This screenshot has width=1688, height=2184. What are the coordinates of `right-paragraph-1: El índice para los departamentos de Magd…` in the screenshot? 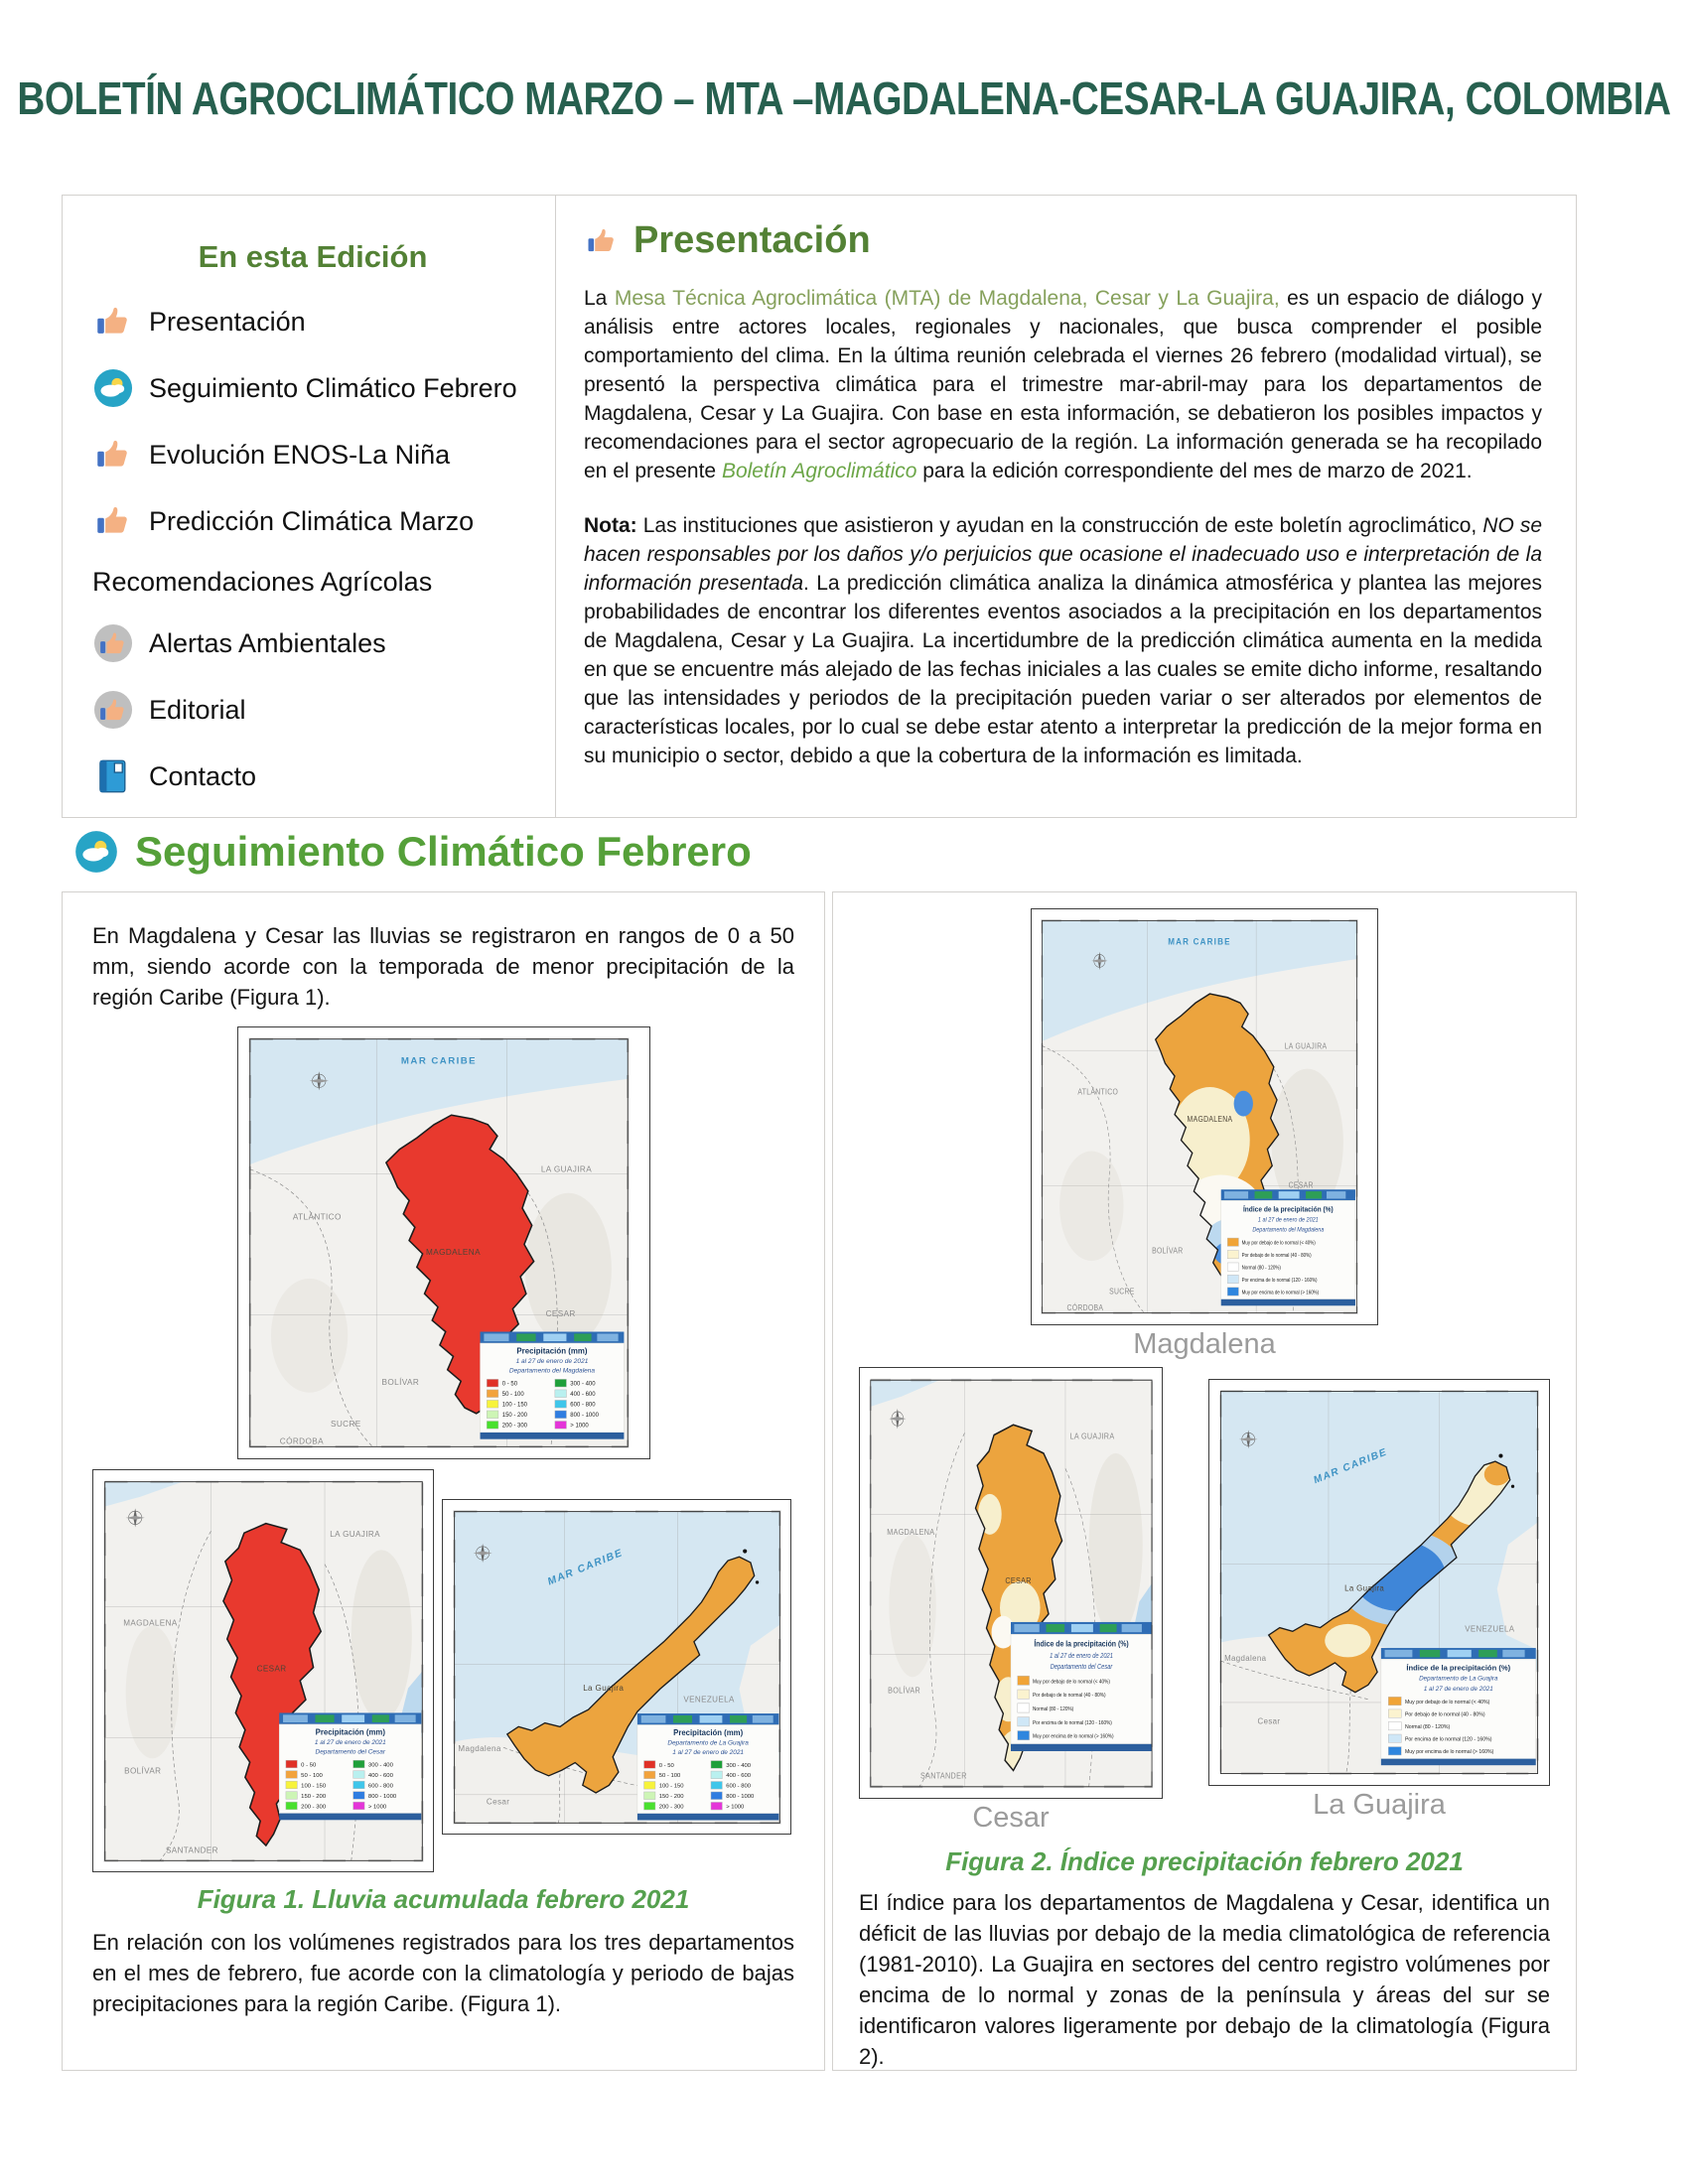 It's located at (1204, 1979).